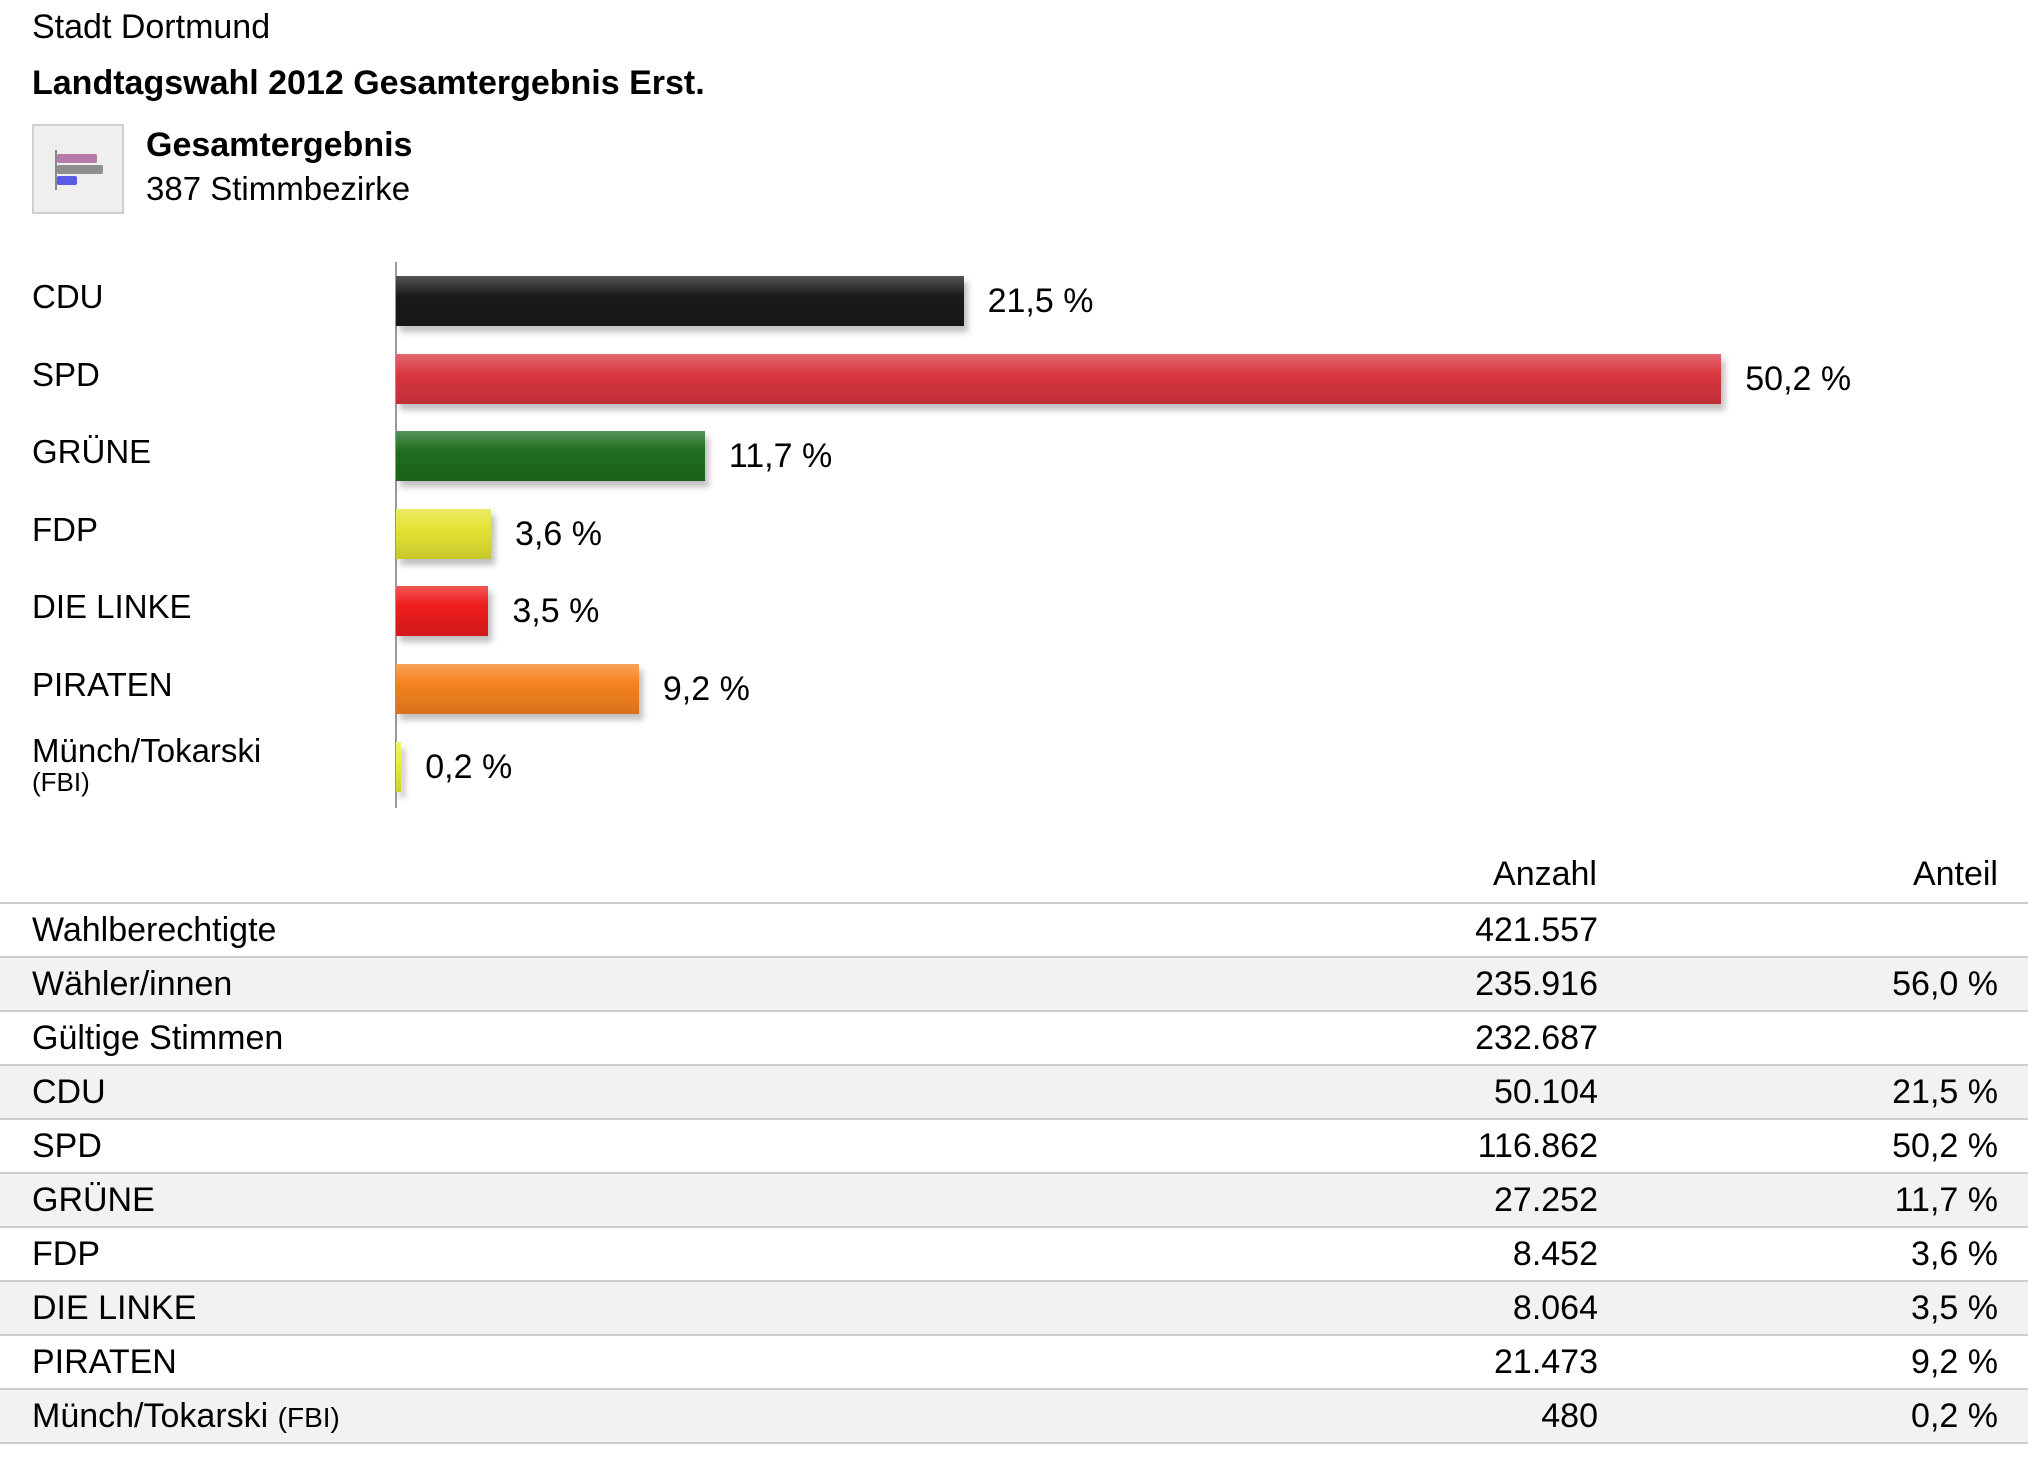 The height and width of the screenshot is (1466, 2028). I want to click on party-name: CDU, so click(68, 296).